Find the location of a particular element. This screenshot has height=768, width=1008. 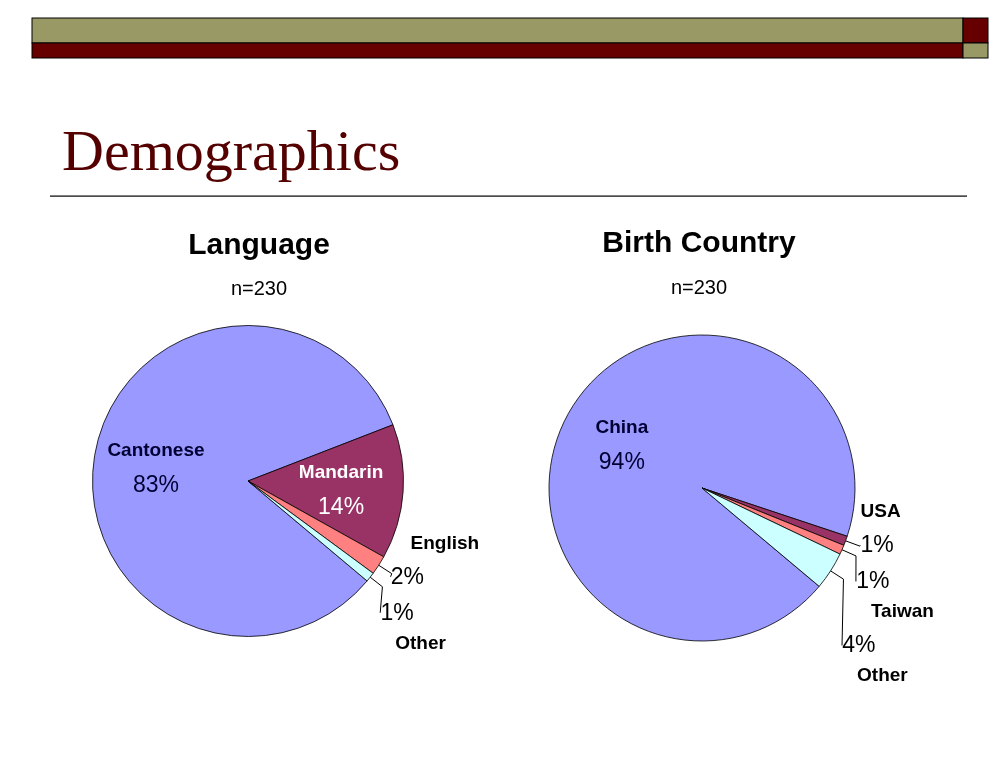

data-label: 14% is located at coordinates (341, 505).